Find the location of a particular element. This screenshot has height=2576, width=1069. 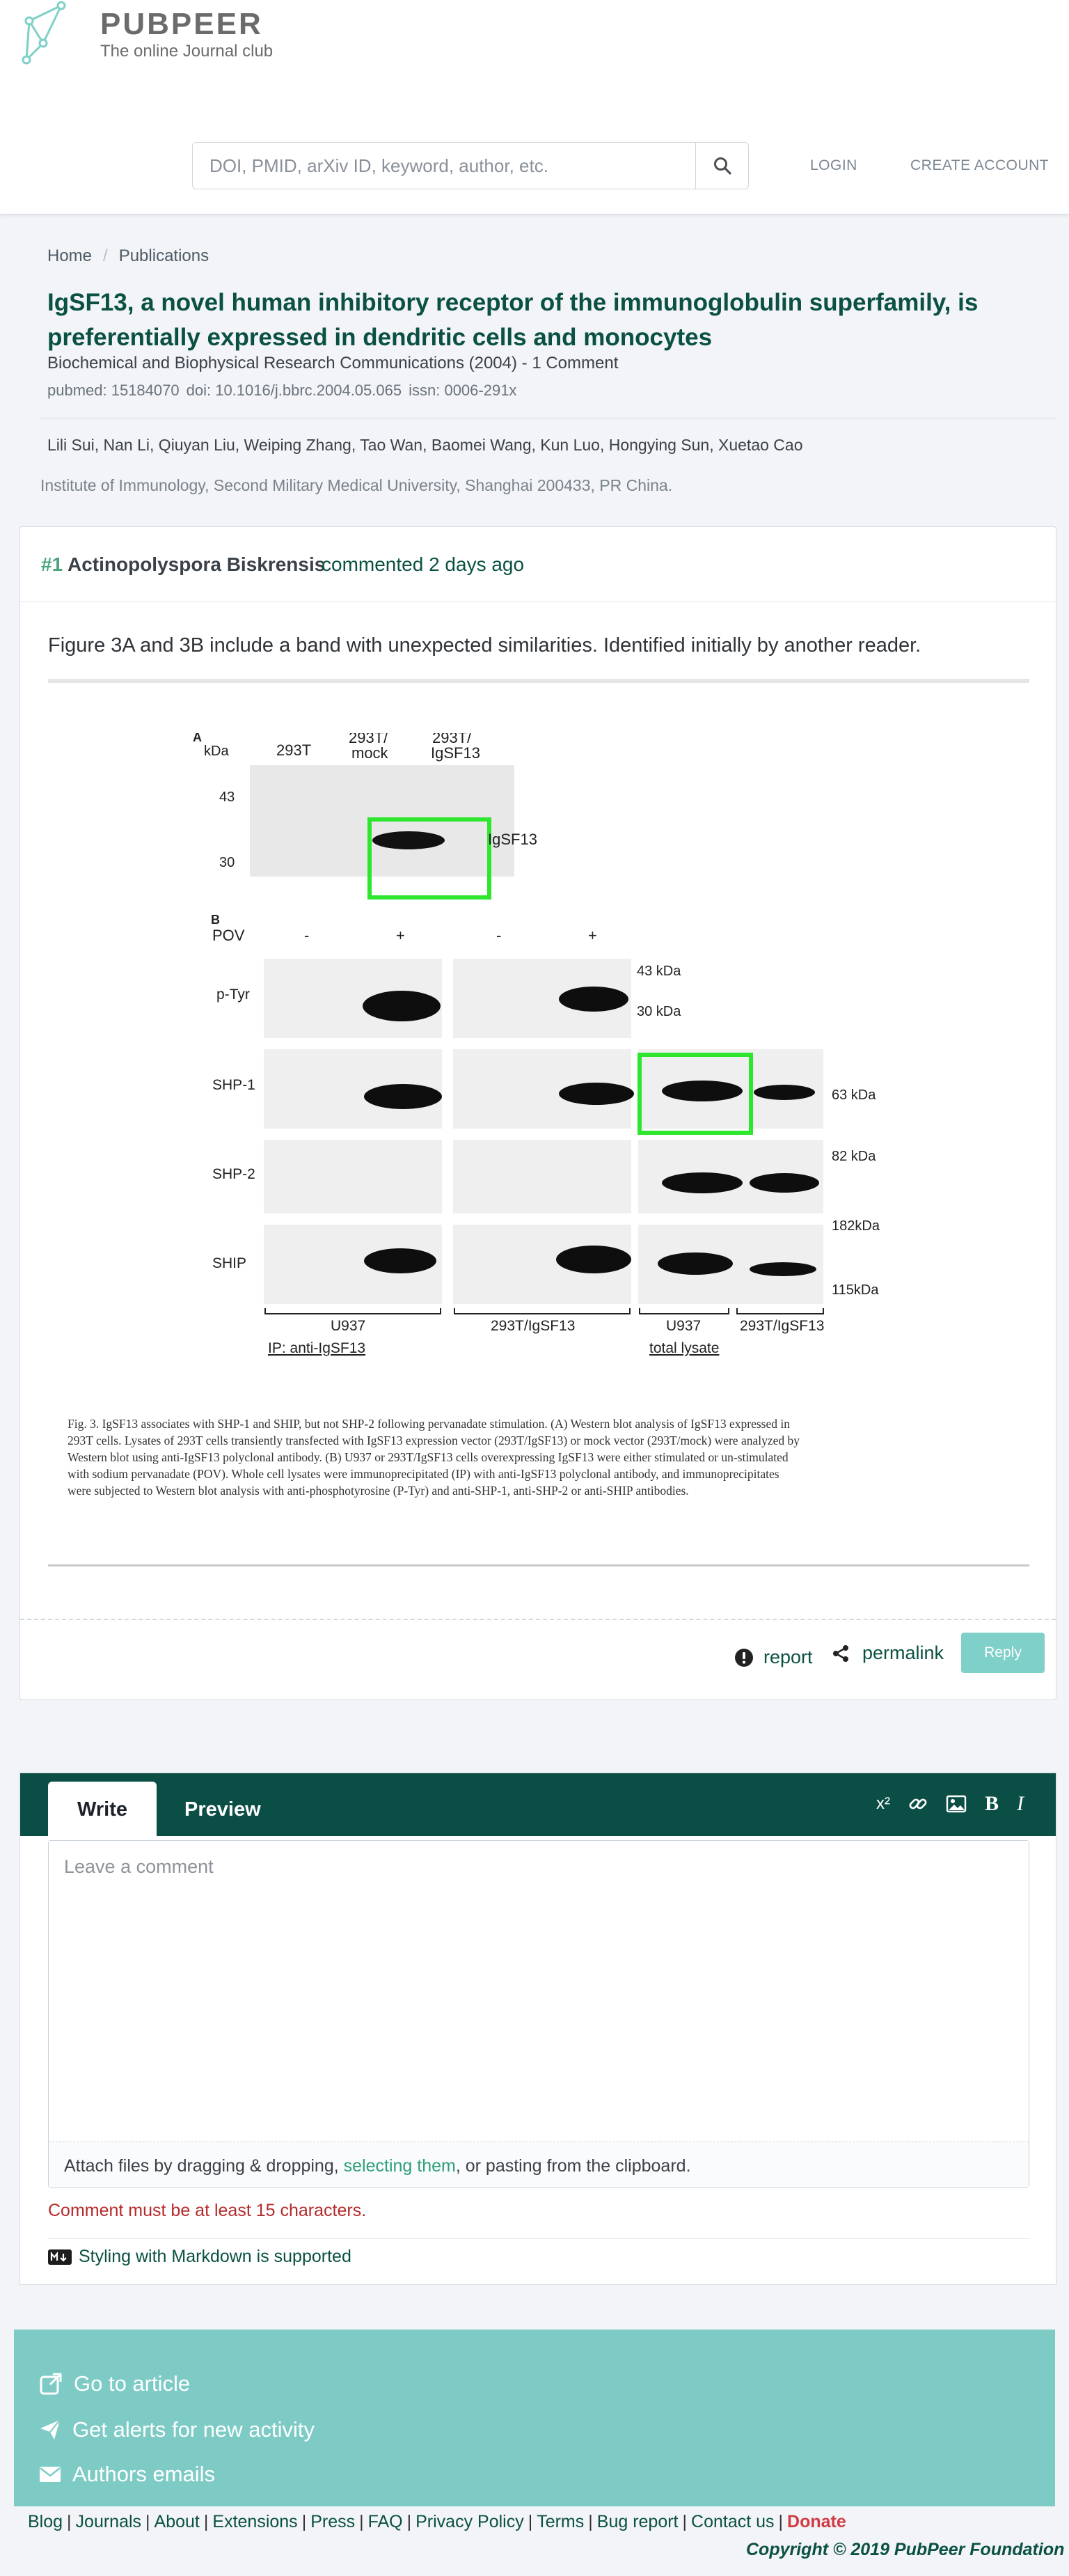

lane-293t: 293T is located at coordinates (293, 750).